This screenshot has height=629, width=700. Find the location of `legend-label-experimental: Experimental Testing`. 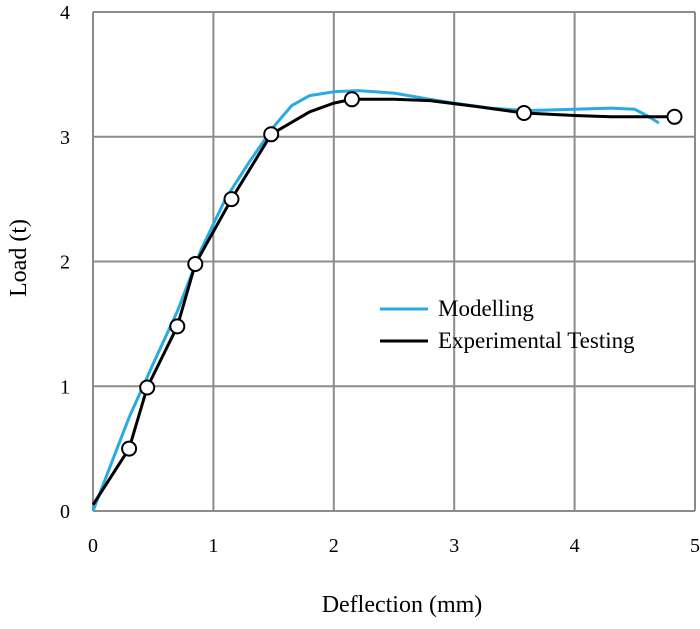

legend-label-experimental: Experimental Testing is located at coordinates (536, 340).